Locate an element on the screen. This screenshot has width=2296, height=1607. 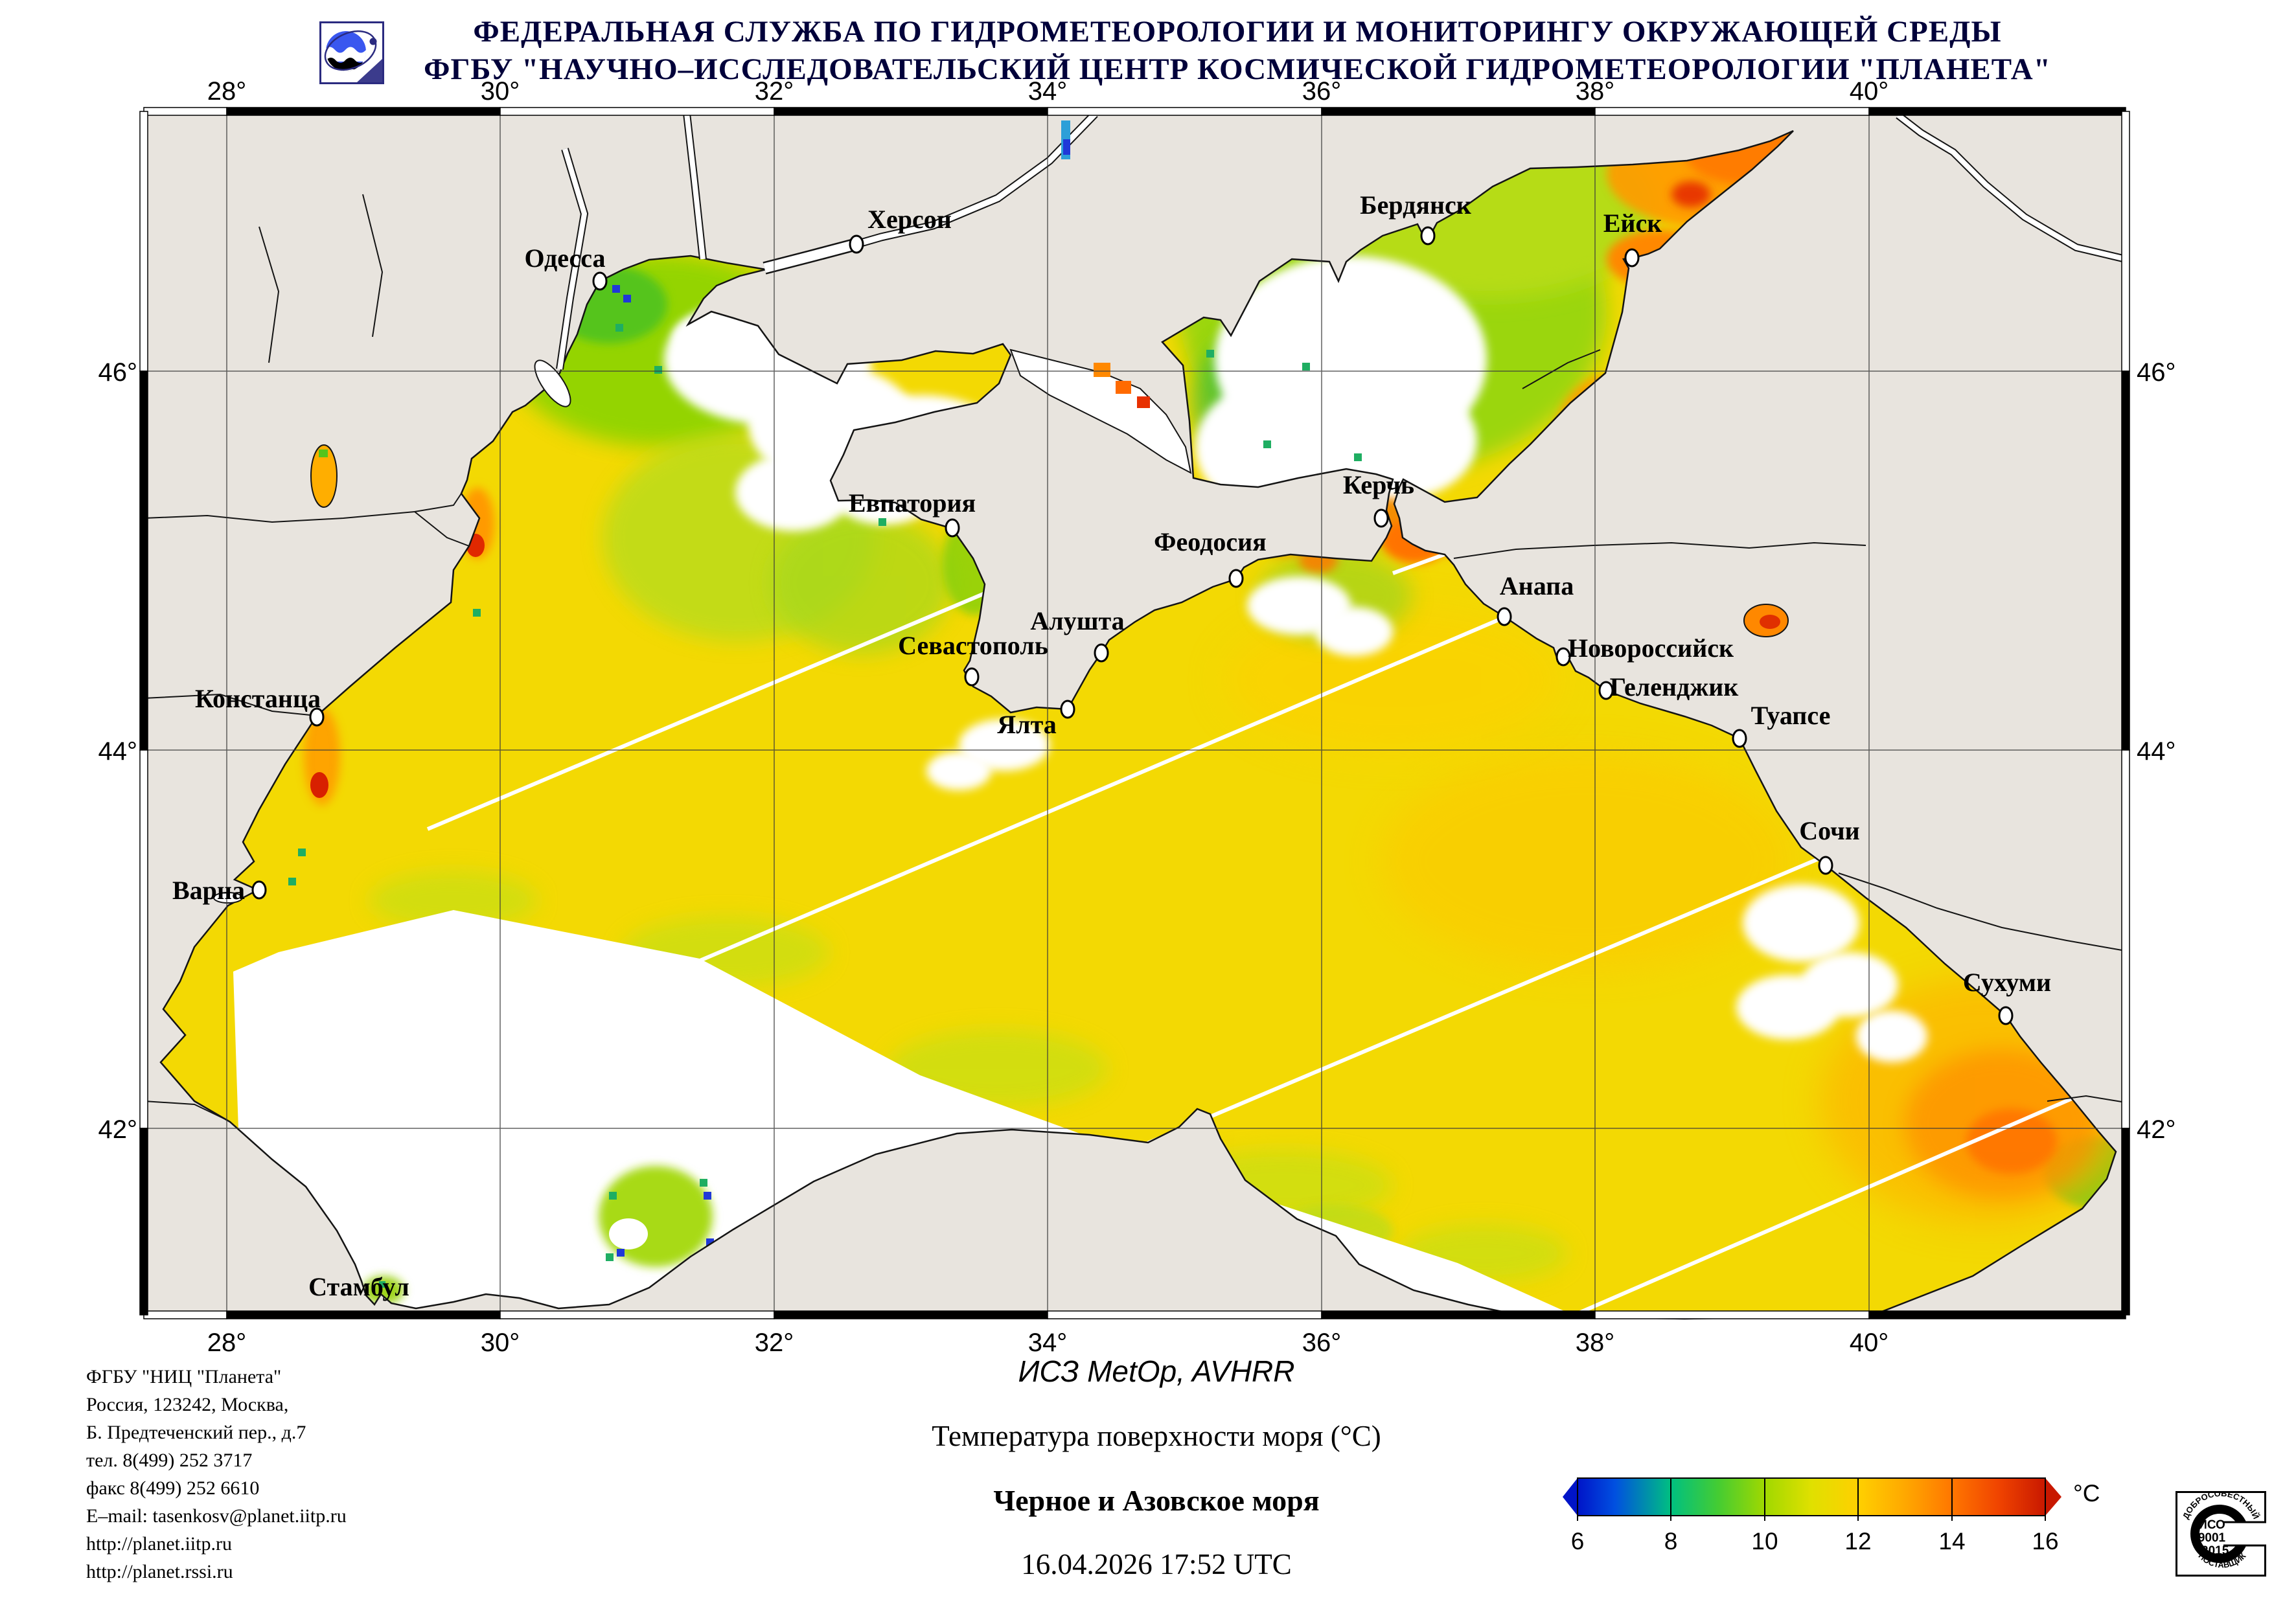
city-marker-novorossiysk is located at coordinates (1563, 657).